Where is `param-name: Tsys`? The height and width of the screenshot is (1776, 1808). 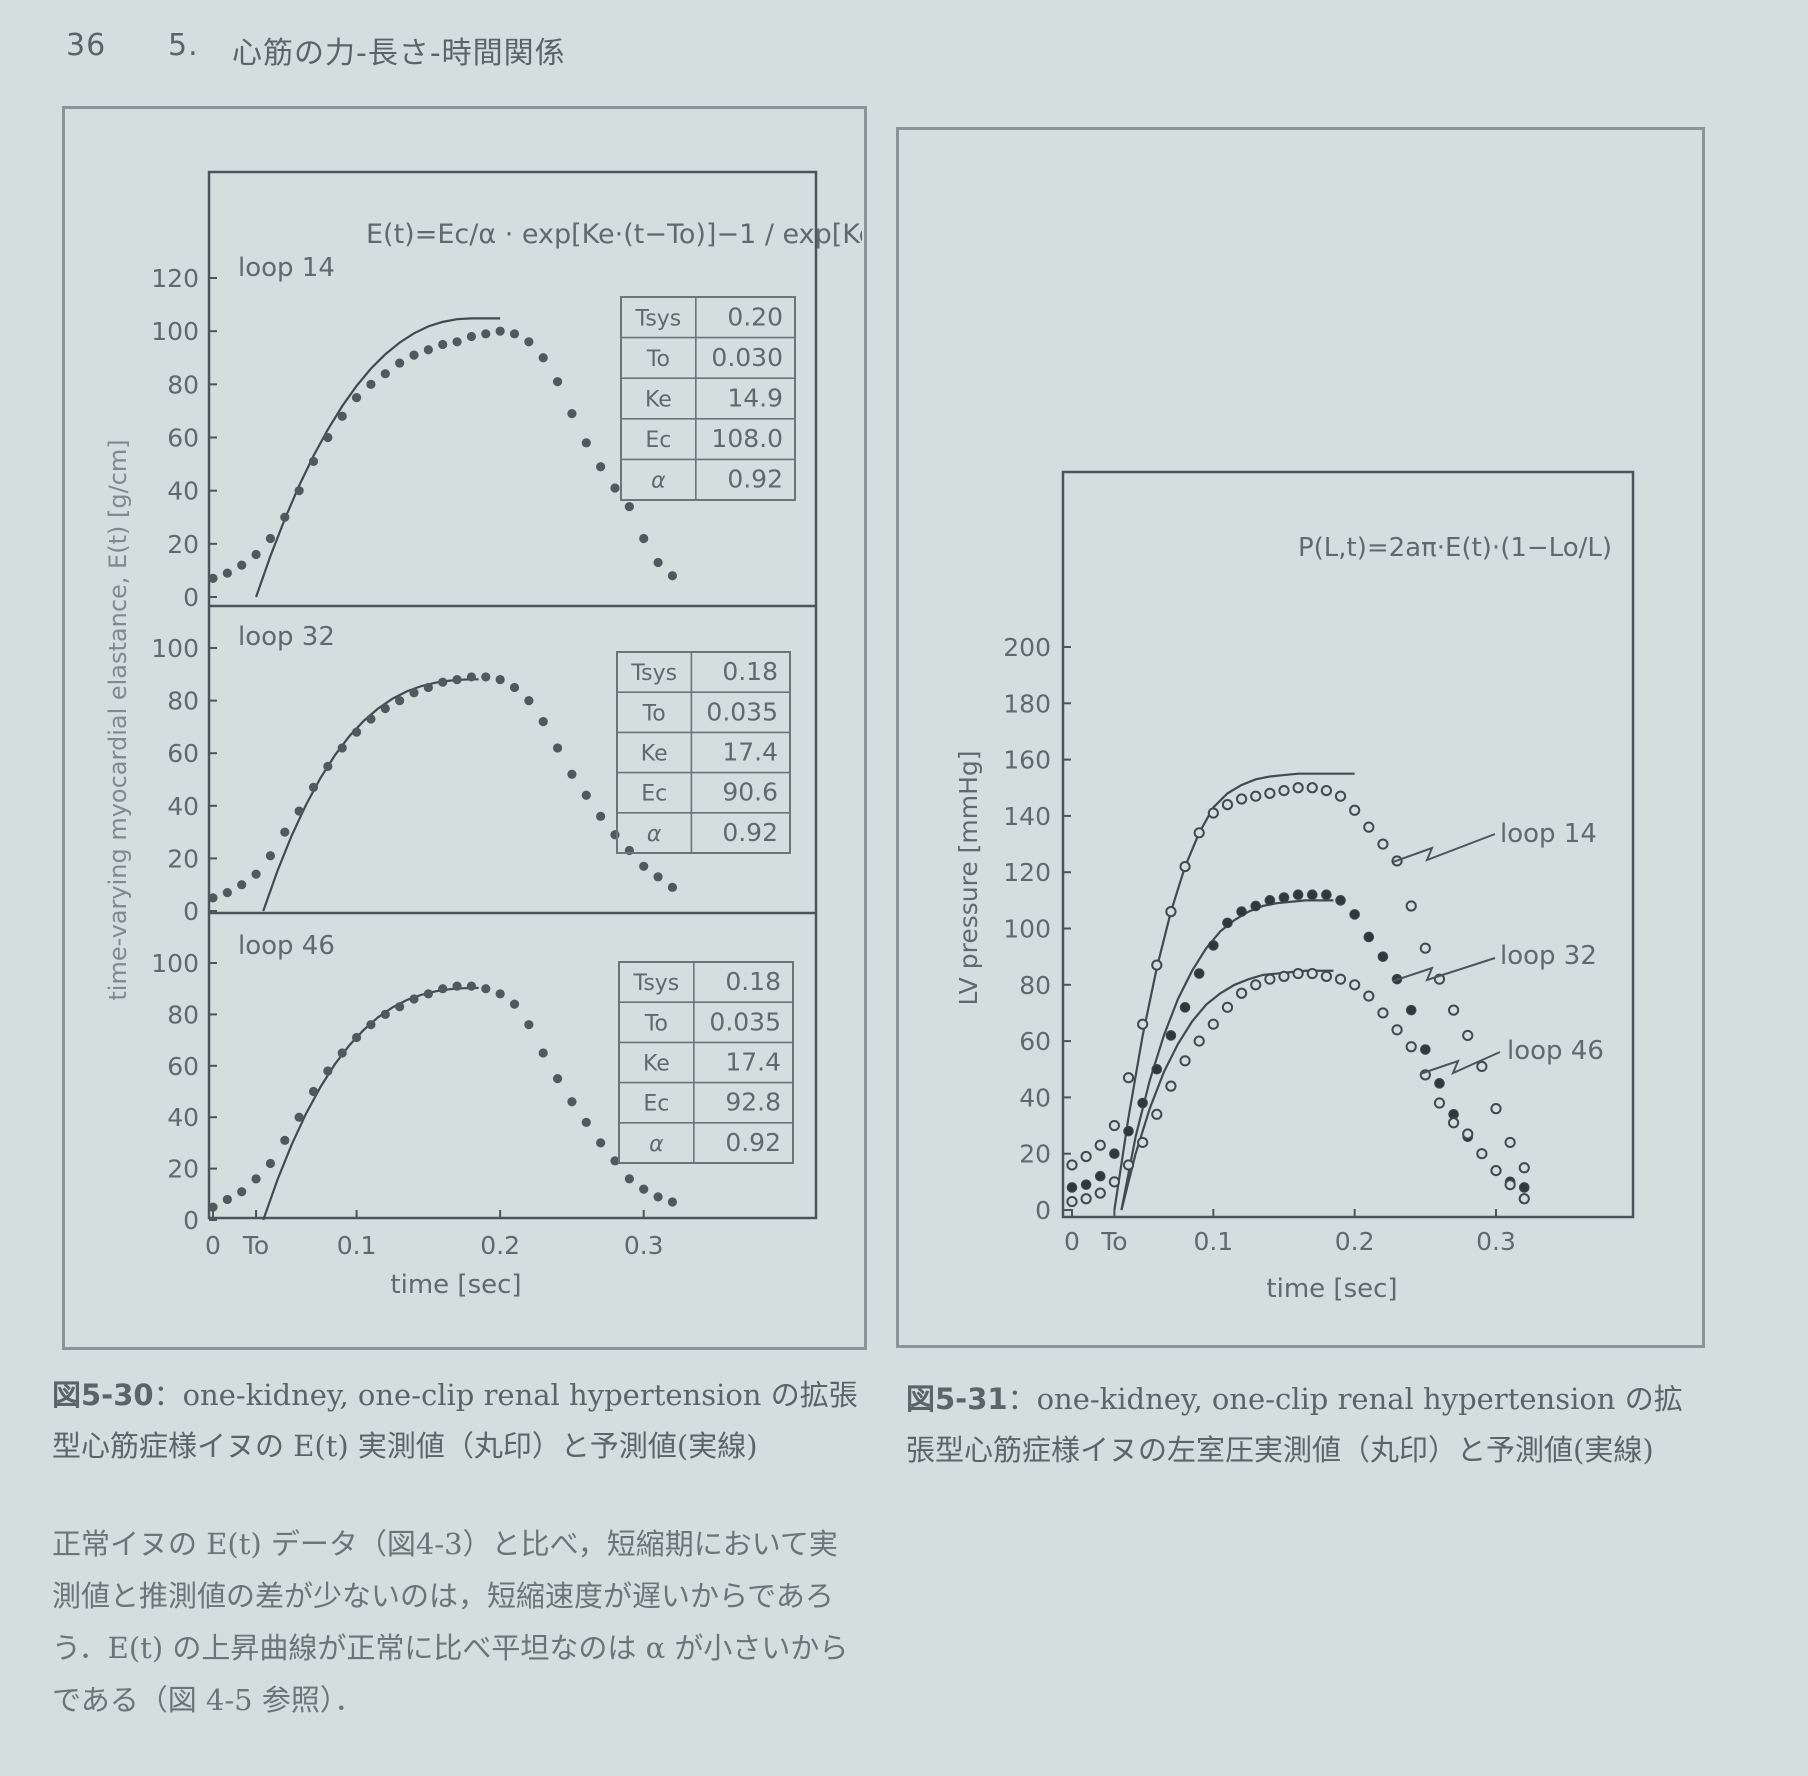 param-name: Tsys is located at coordinates (653, 673).